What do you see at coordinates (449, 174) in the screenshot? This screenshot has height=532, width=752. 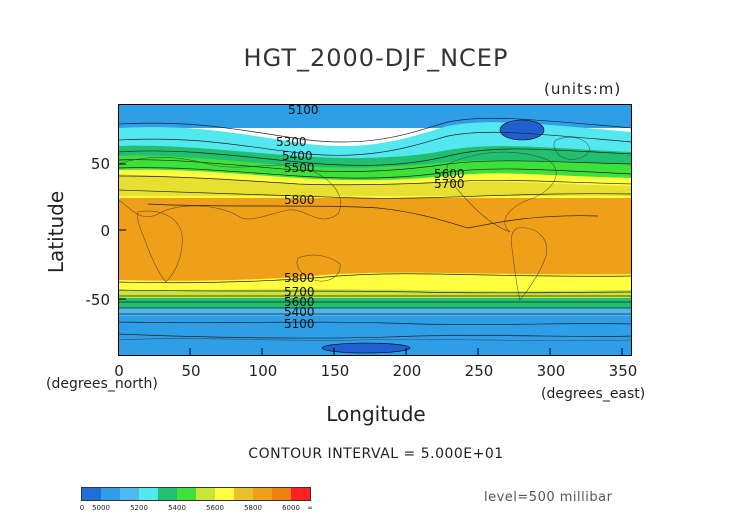 I see `contour-label-5600-north: 5600` at bounding box center [449, 174].